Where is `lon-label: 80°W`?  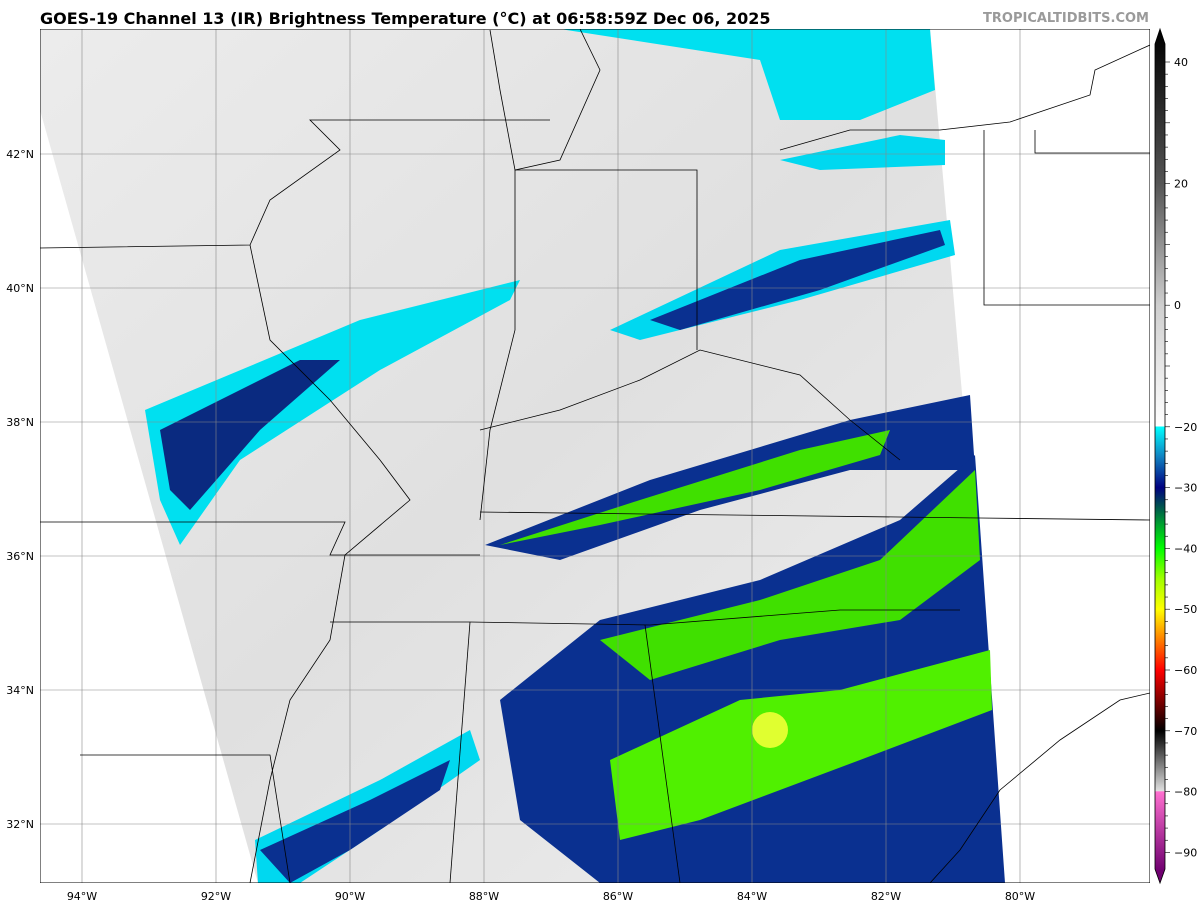
lon-label: 80°W is located at coordinates (1020, 896).